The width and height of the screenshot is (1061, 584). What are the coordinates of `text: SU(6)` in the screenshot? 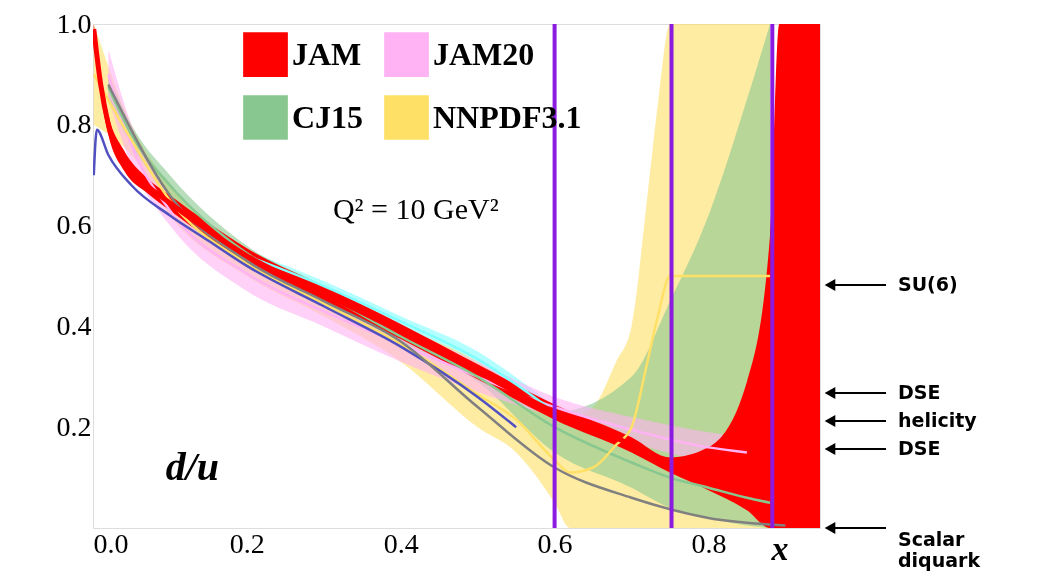 It's located at (928, 284).